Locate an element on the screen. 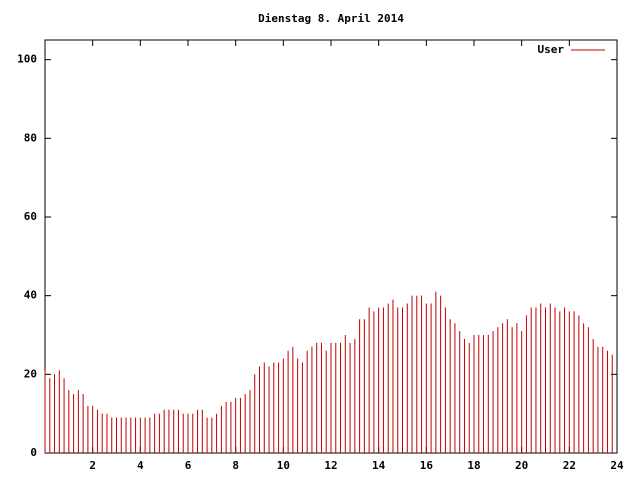 This screenshot has height=480, width=640. y-tick-label: 40 is located at coordinates (30, 295).